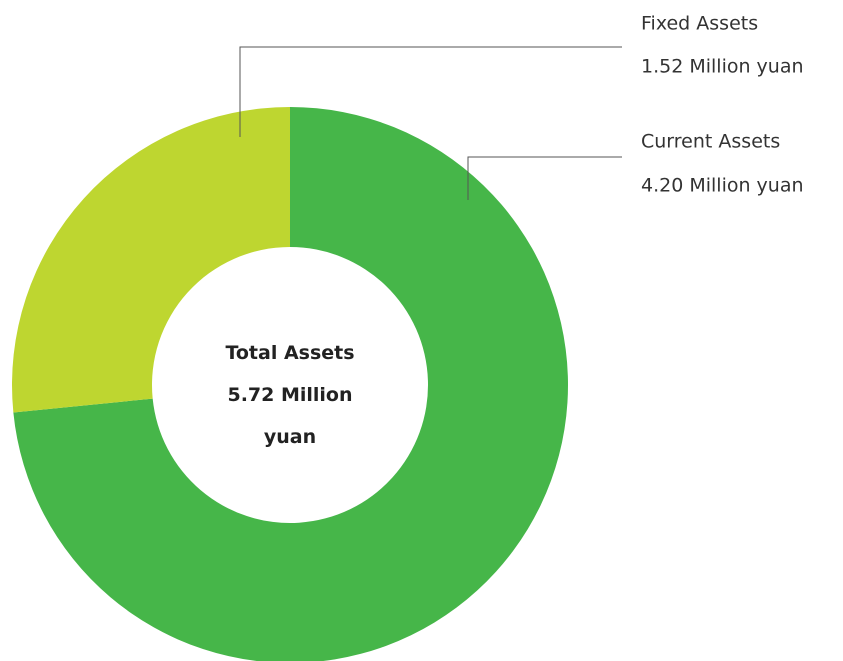  Describe the element at coordinates (722, 67) in the screenshot. I see `value-label: 1.52 Million yuan` at that location.